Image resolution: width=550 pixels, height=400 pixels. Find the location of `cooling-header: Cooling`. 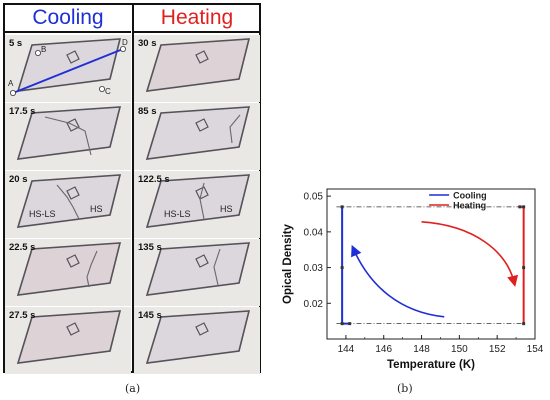

cooling-header: Cooling is located at coordinates (68, 19).